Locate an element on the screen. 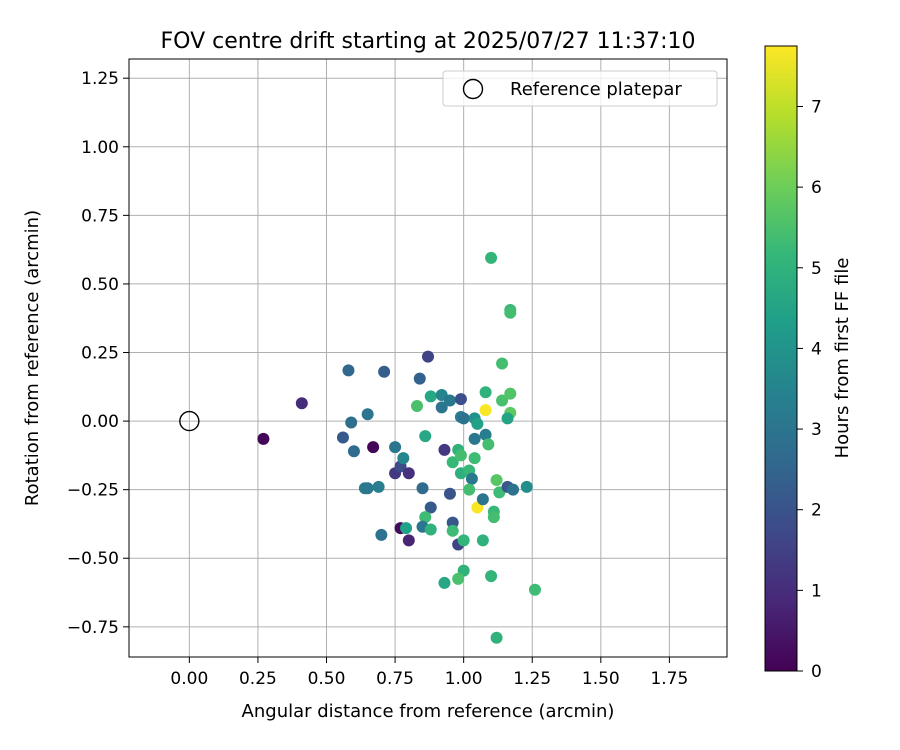 The height and width of the screenshot is (750, 900). legend: Reference platepar is located at coordinates (580, 88).